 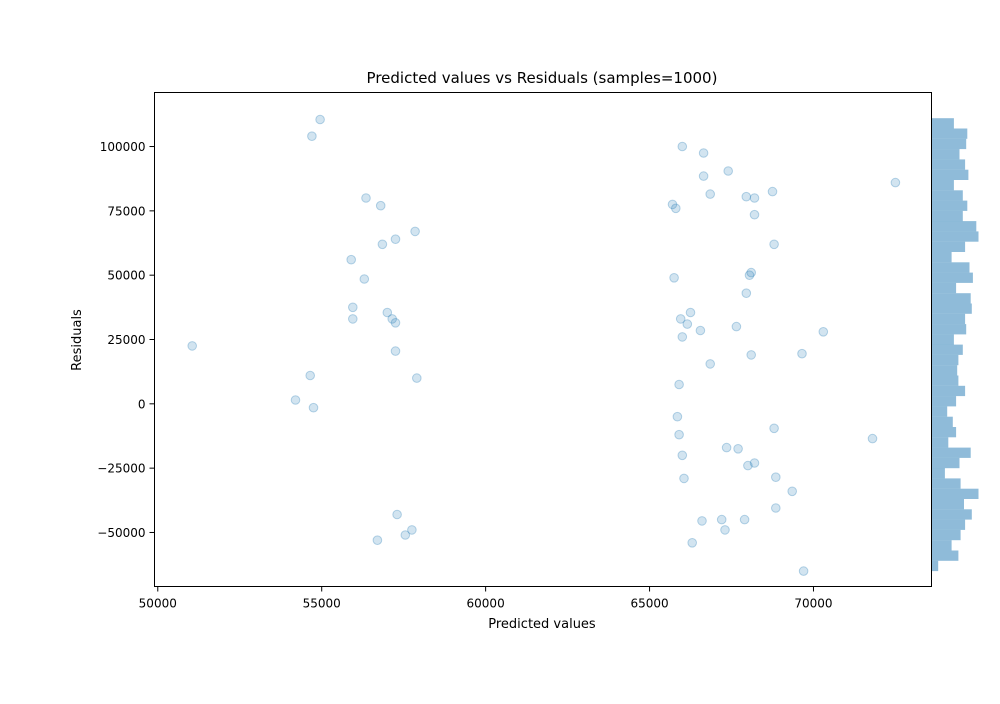 I want to click on y-tick-label: 25000, so click(x=126, y=340).